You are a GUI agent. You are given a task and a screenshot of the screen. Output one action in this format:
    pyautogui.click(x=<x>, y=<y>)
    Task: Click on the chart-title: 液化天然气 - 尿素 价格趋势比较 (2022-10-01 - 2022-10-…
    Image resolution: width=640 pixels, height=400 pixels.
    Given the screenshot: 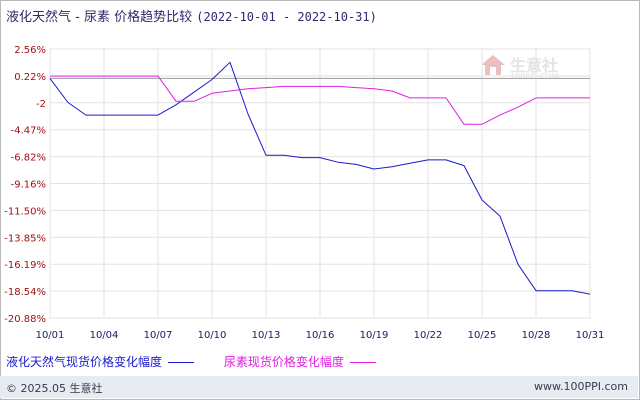 What is the action you would take?
    pyautogui.click(x=191, y=15)
    